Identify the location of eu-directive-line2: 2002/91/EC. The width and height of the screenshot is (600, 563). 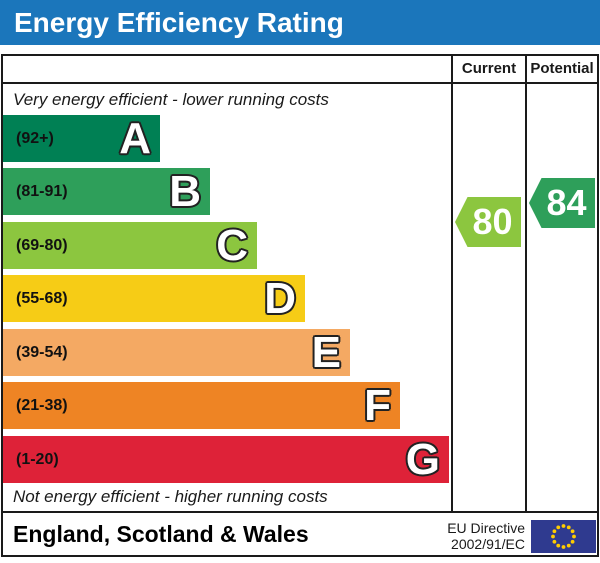
(488, 544).